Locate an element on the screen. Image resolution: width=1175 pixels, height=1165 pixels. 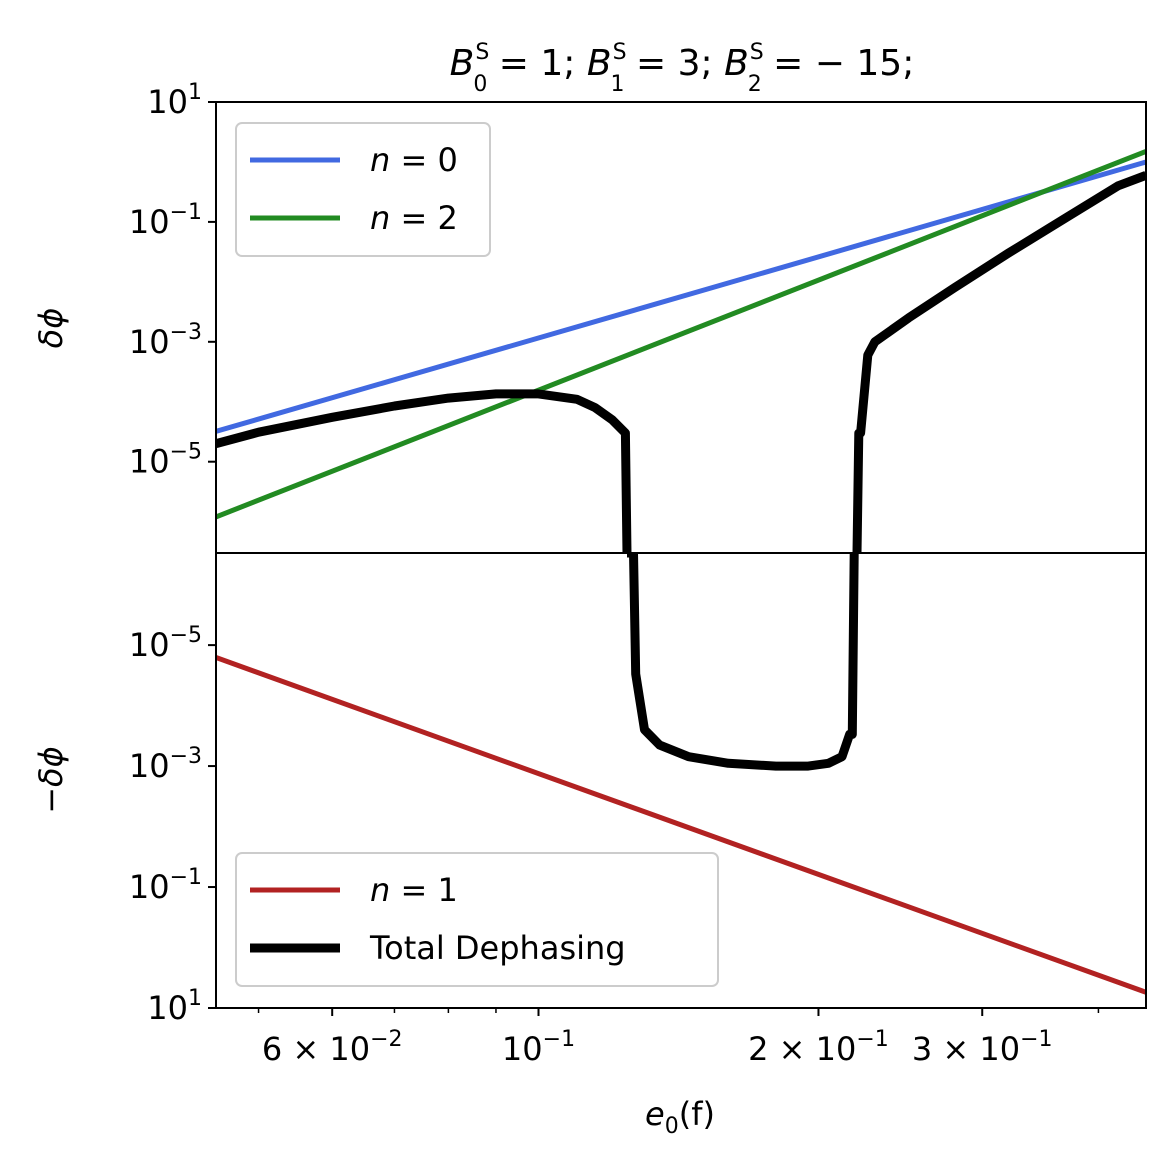
x-tick-label-2: 2 × 10⁻¹ is located at coordinates (818, 1047).